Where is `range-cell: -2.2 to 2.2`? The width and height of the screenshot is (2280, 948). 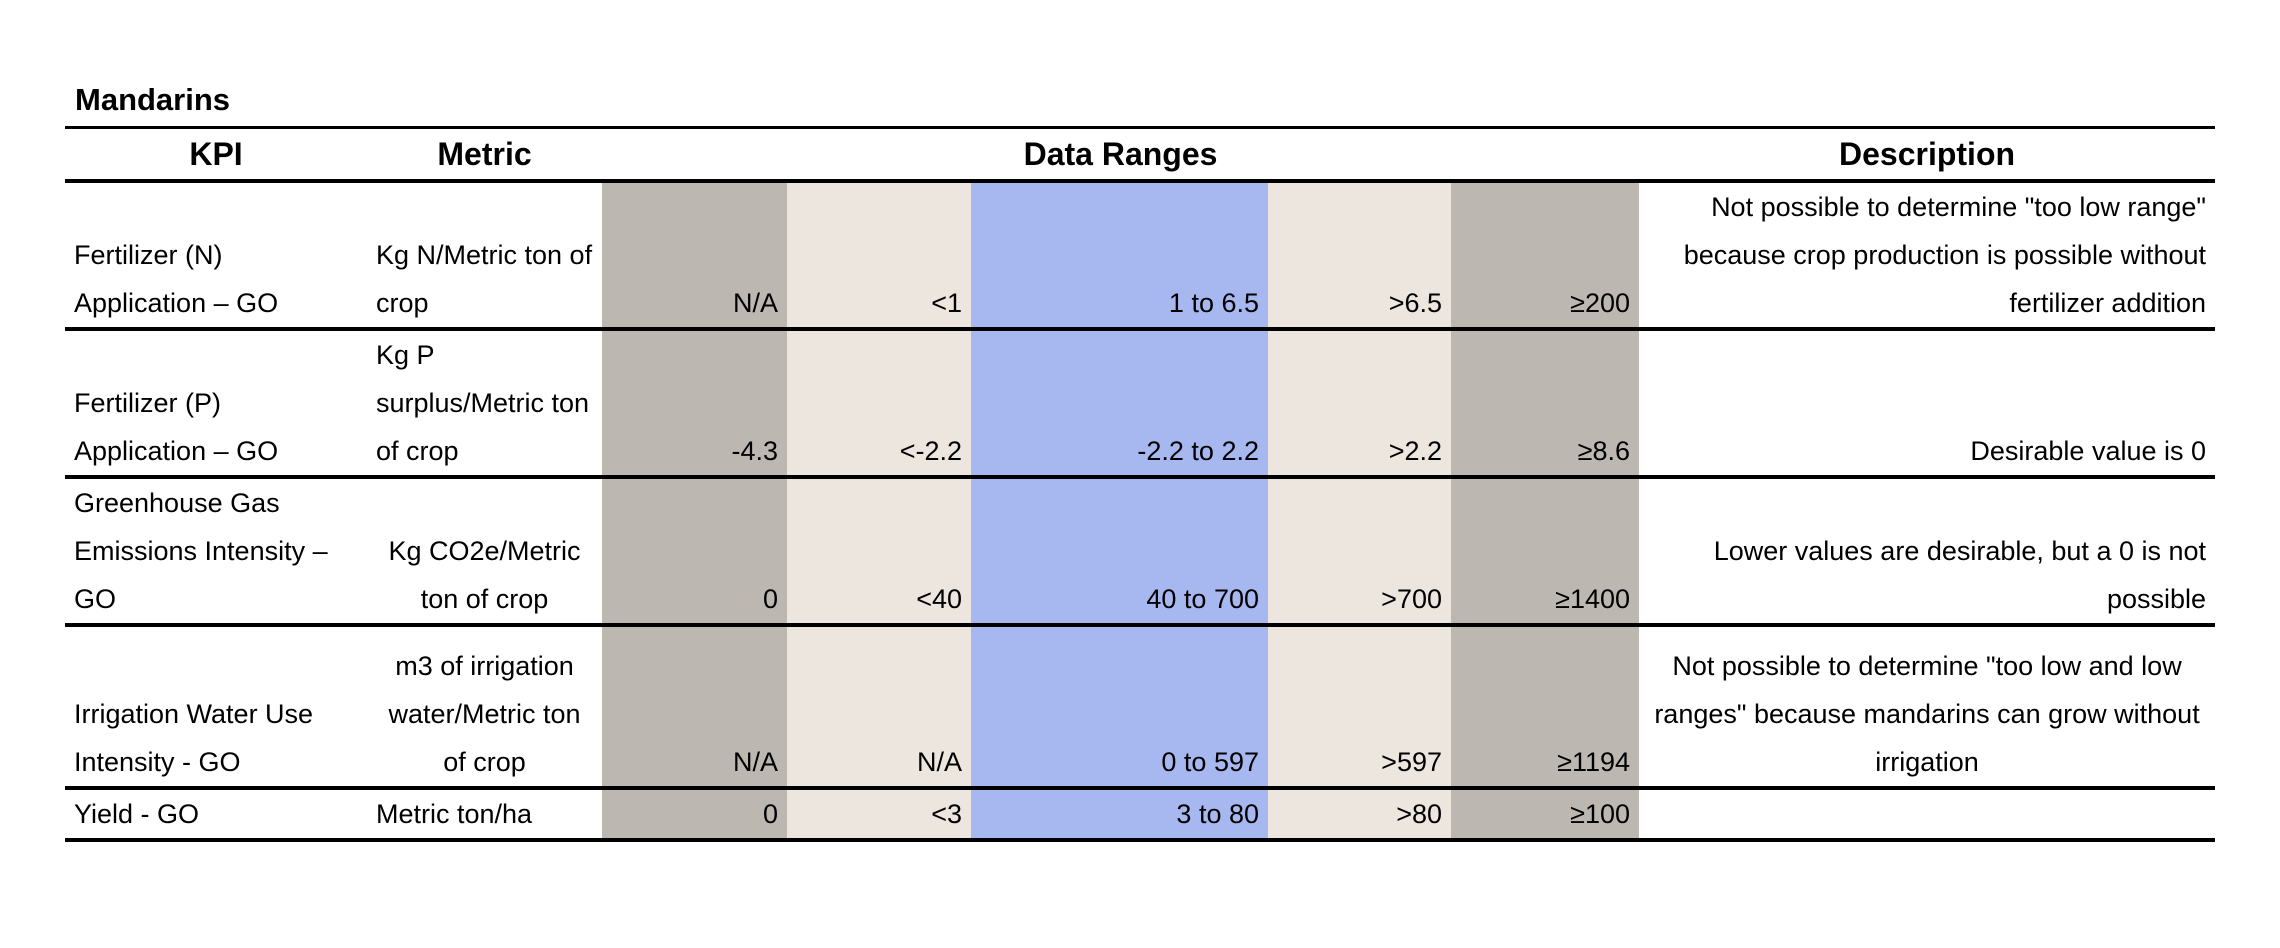 range-cell: -2.2 to 2.2 is located at coordinates (1119, 404).